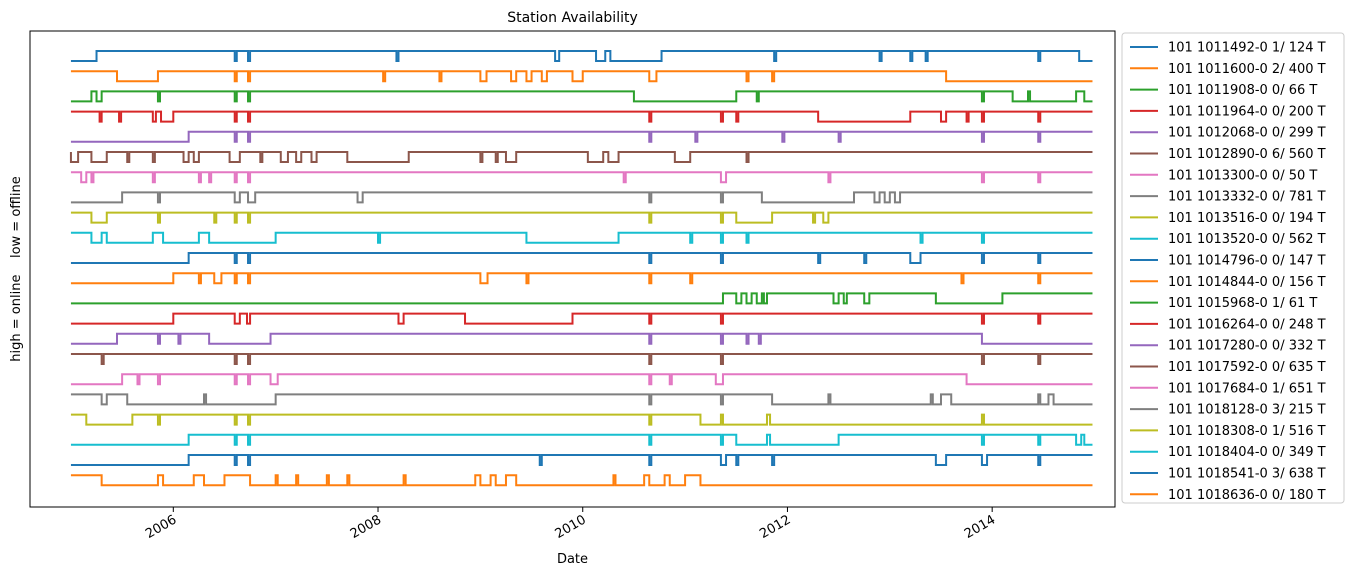 The height and width of the screenshot is (575, 1350). What do you see at coordinates (1247, 197) in the screenshot?
I see `legend-entry-8: 101 1013332-0 0/ 781 T` at bounding box center [1247, 197].